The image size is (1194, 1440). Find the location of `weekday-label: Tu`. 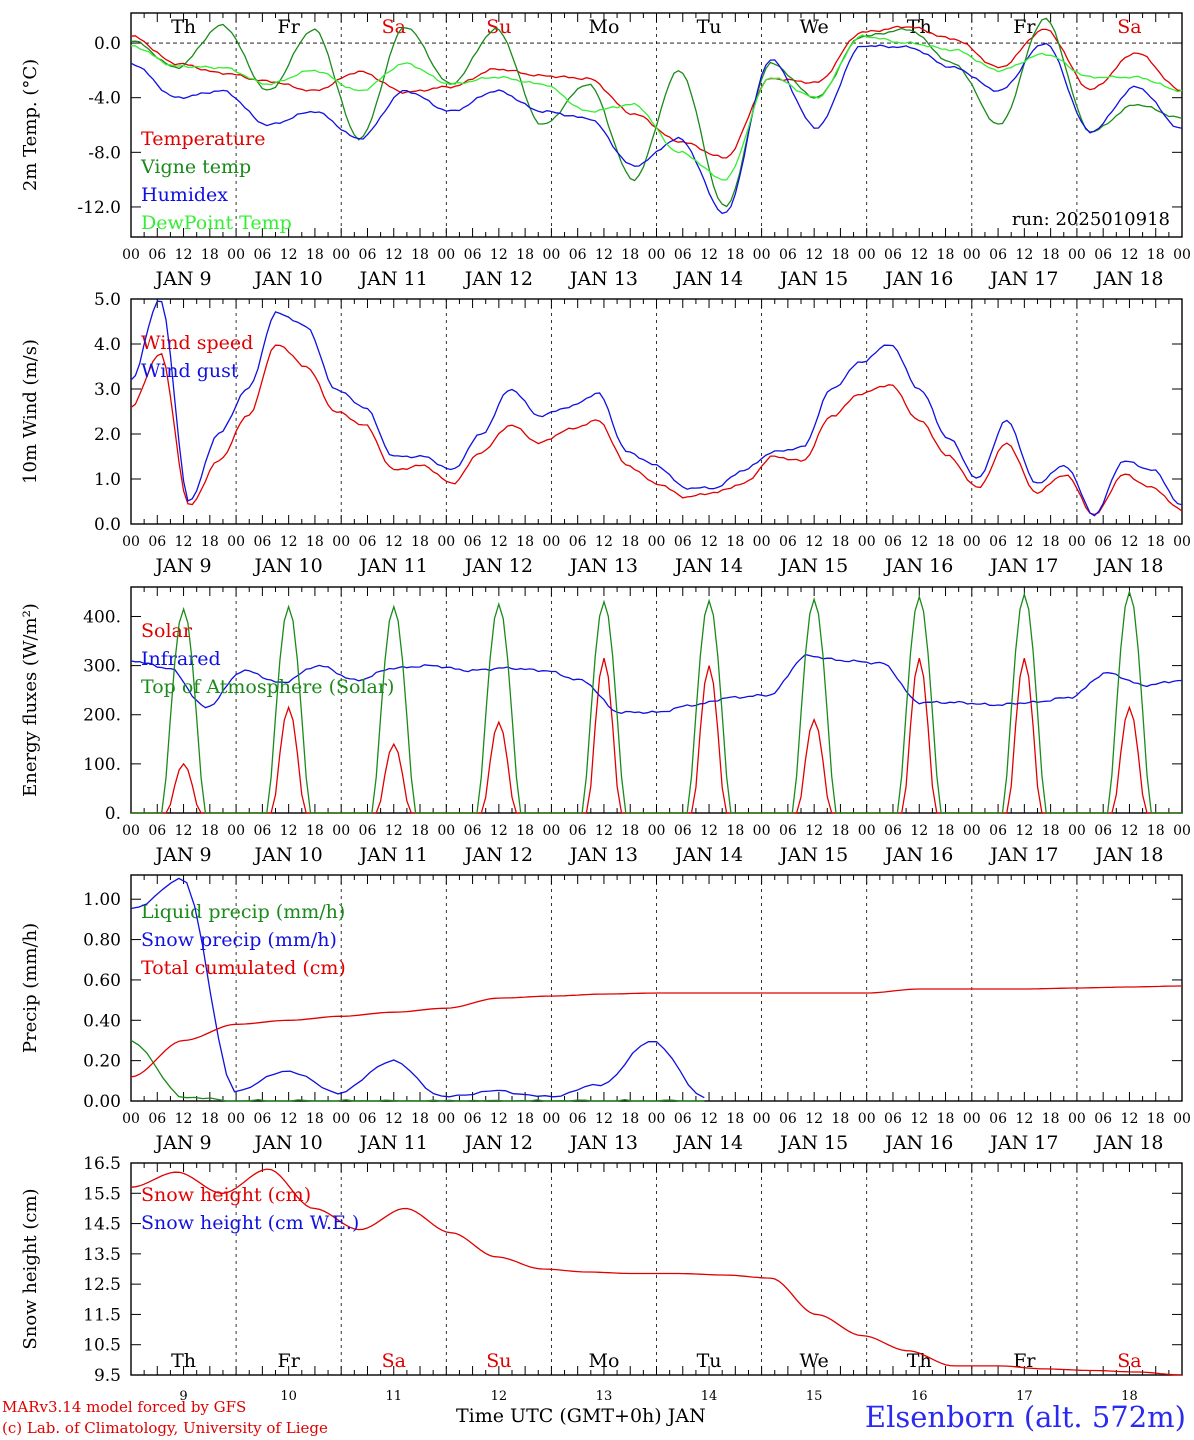

weekday-label: Tu is located at coordinates (709, 27).